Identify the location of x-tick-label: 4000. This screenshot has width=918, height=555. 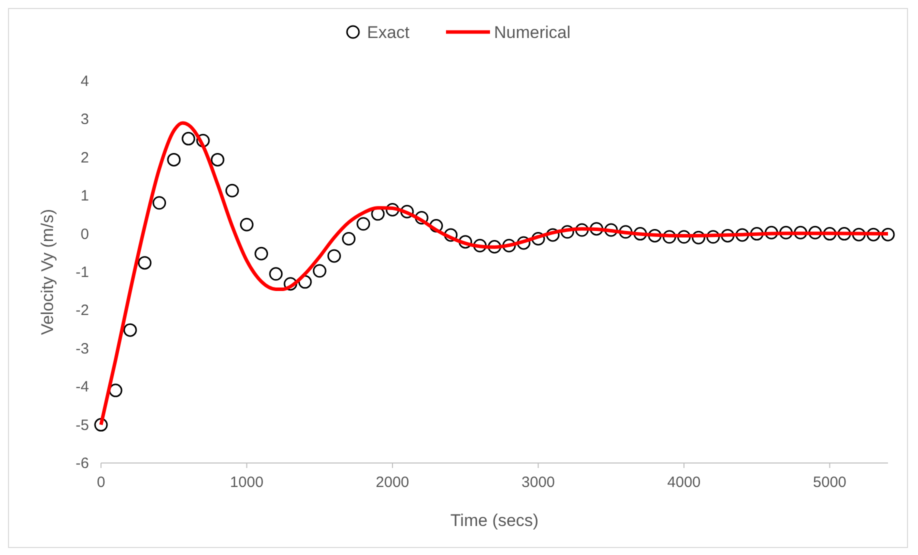
(684, 482).